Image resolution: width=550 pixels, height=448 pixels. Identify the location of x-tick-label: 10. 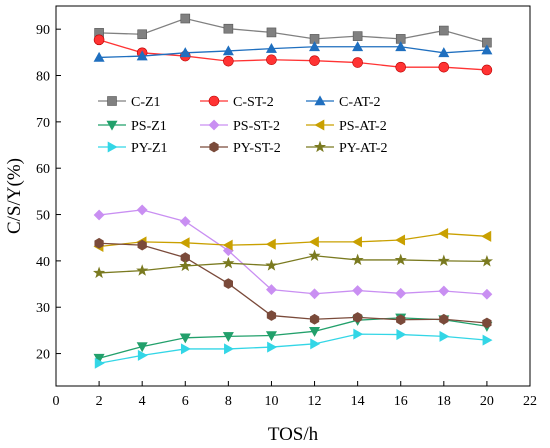
(271, 401).